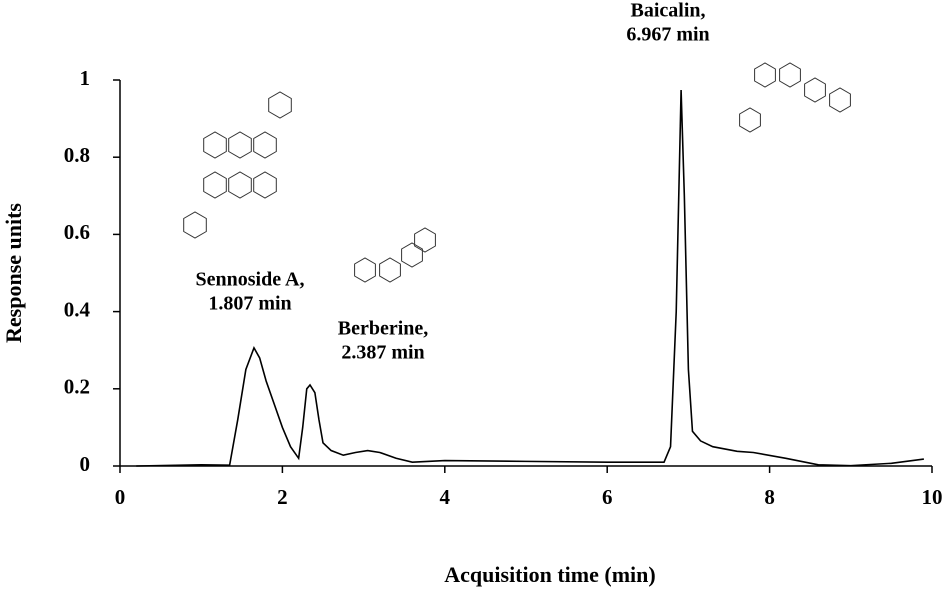  What do you see at coordinates (769, 497) in the screenshot?
I see `x-tick-label: 8` at bounding box center [769, 497].